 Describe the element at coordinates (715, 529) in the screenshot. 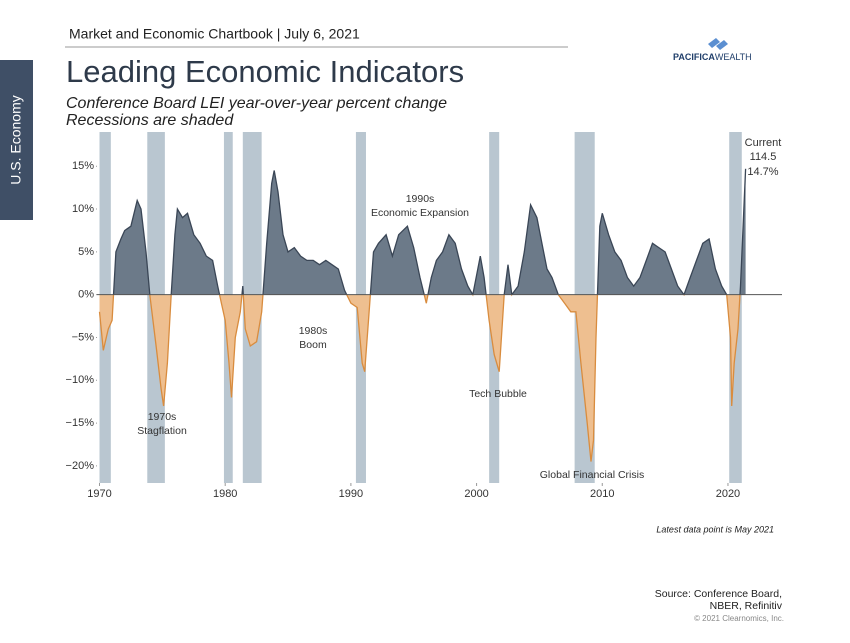

I see `note: Latest data point is May 2021` at that location.